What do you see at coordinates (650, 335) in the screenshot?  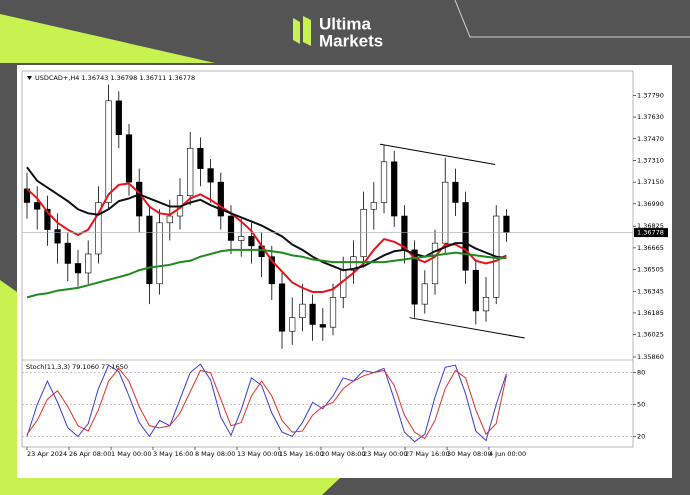 I see `y-tick-label: 1.36025` at bounding box center [650, 335].